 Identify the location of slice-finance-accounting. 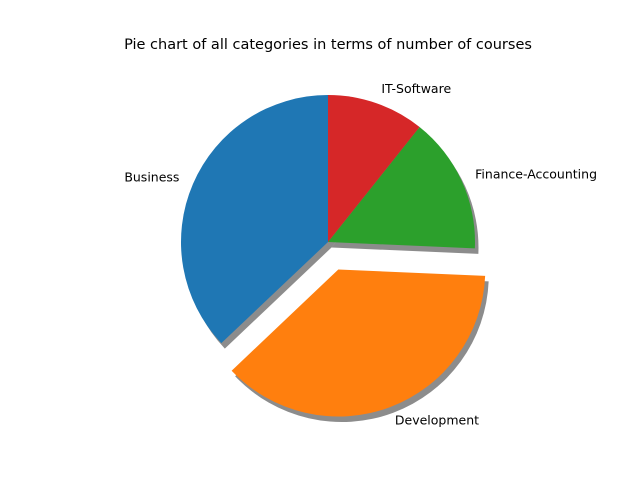
(401, 188).